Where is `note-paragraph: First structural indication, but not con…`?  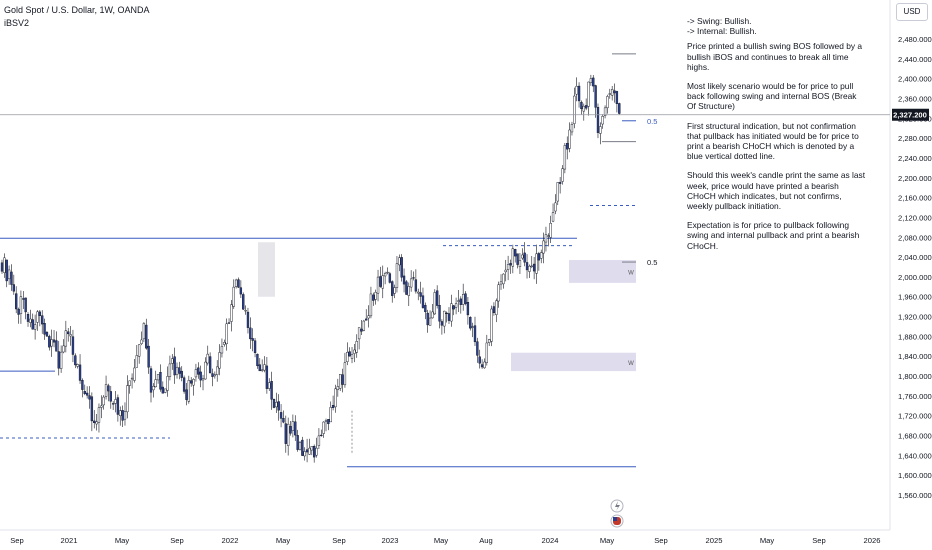
note-paragraph: First structural indication, but not con… is located at coordinates (773, 141).